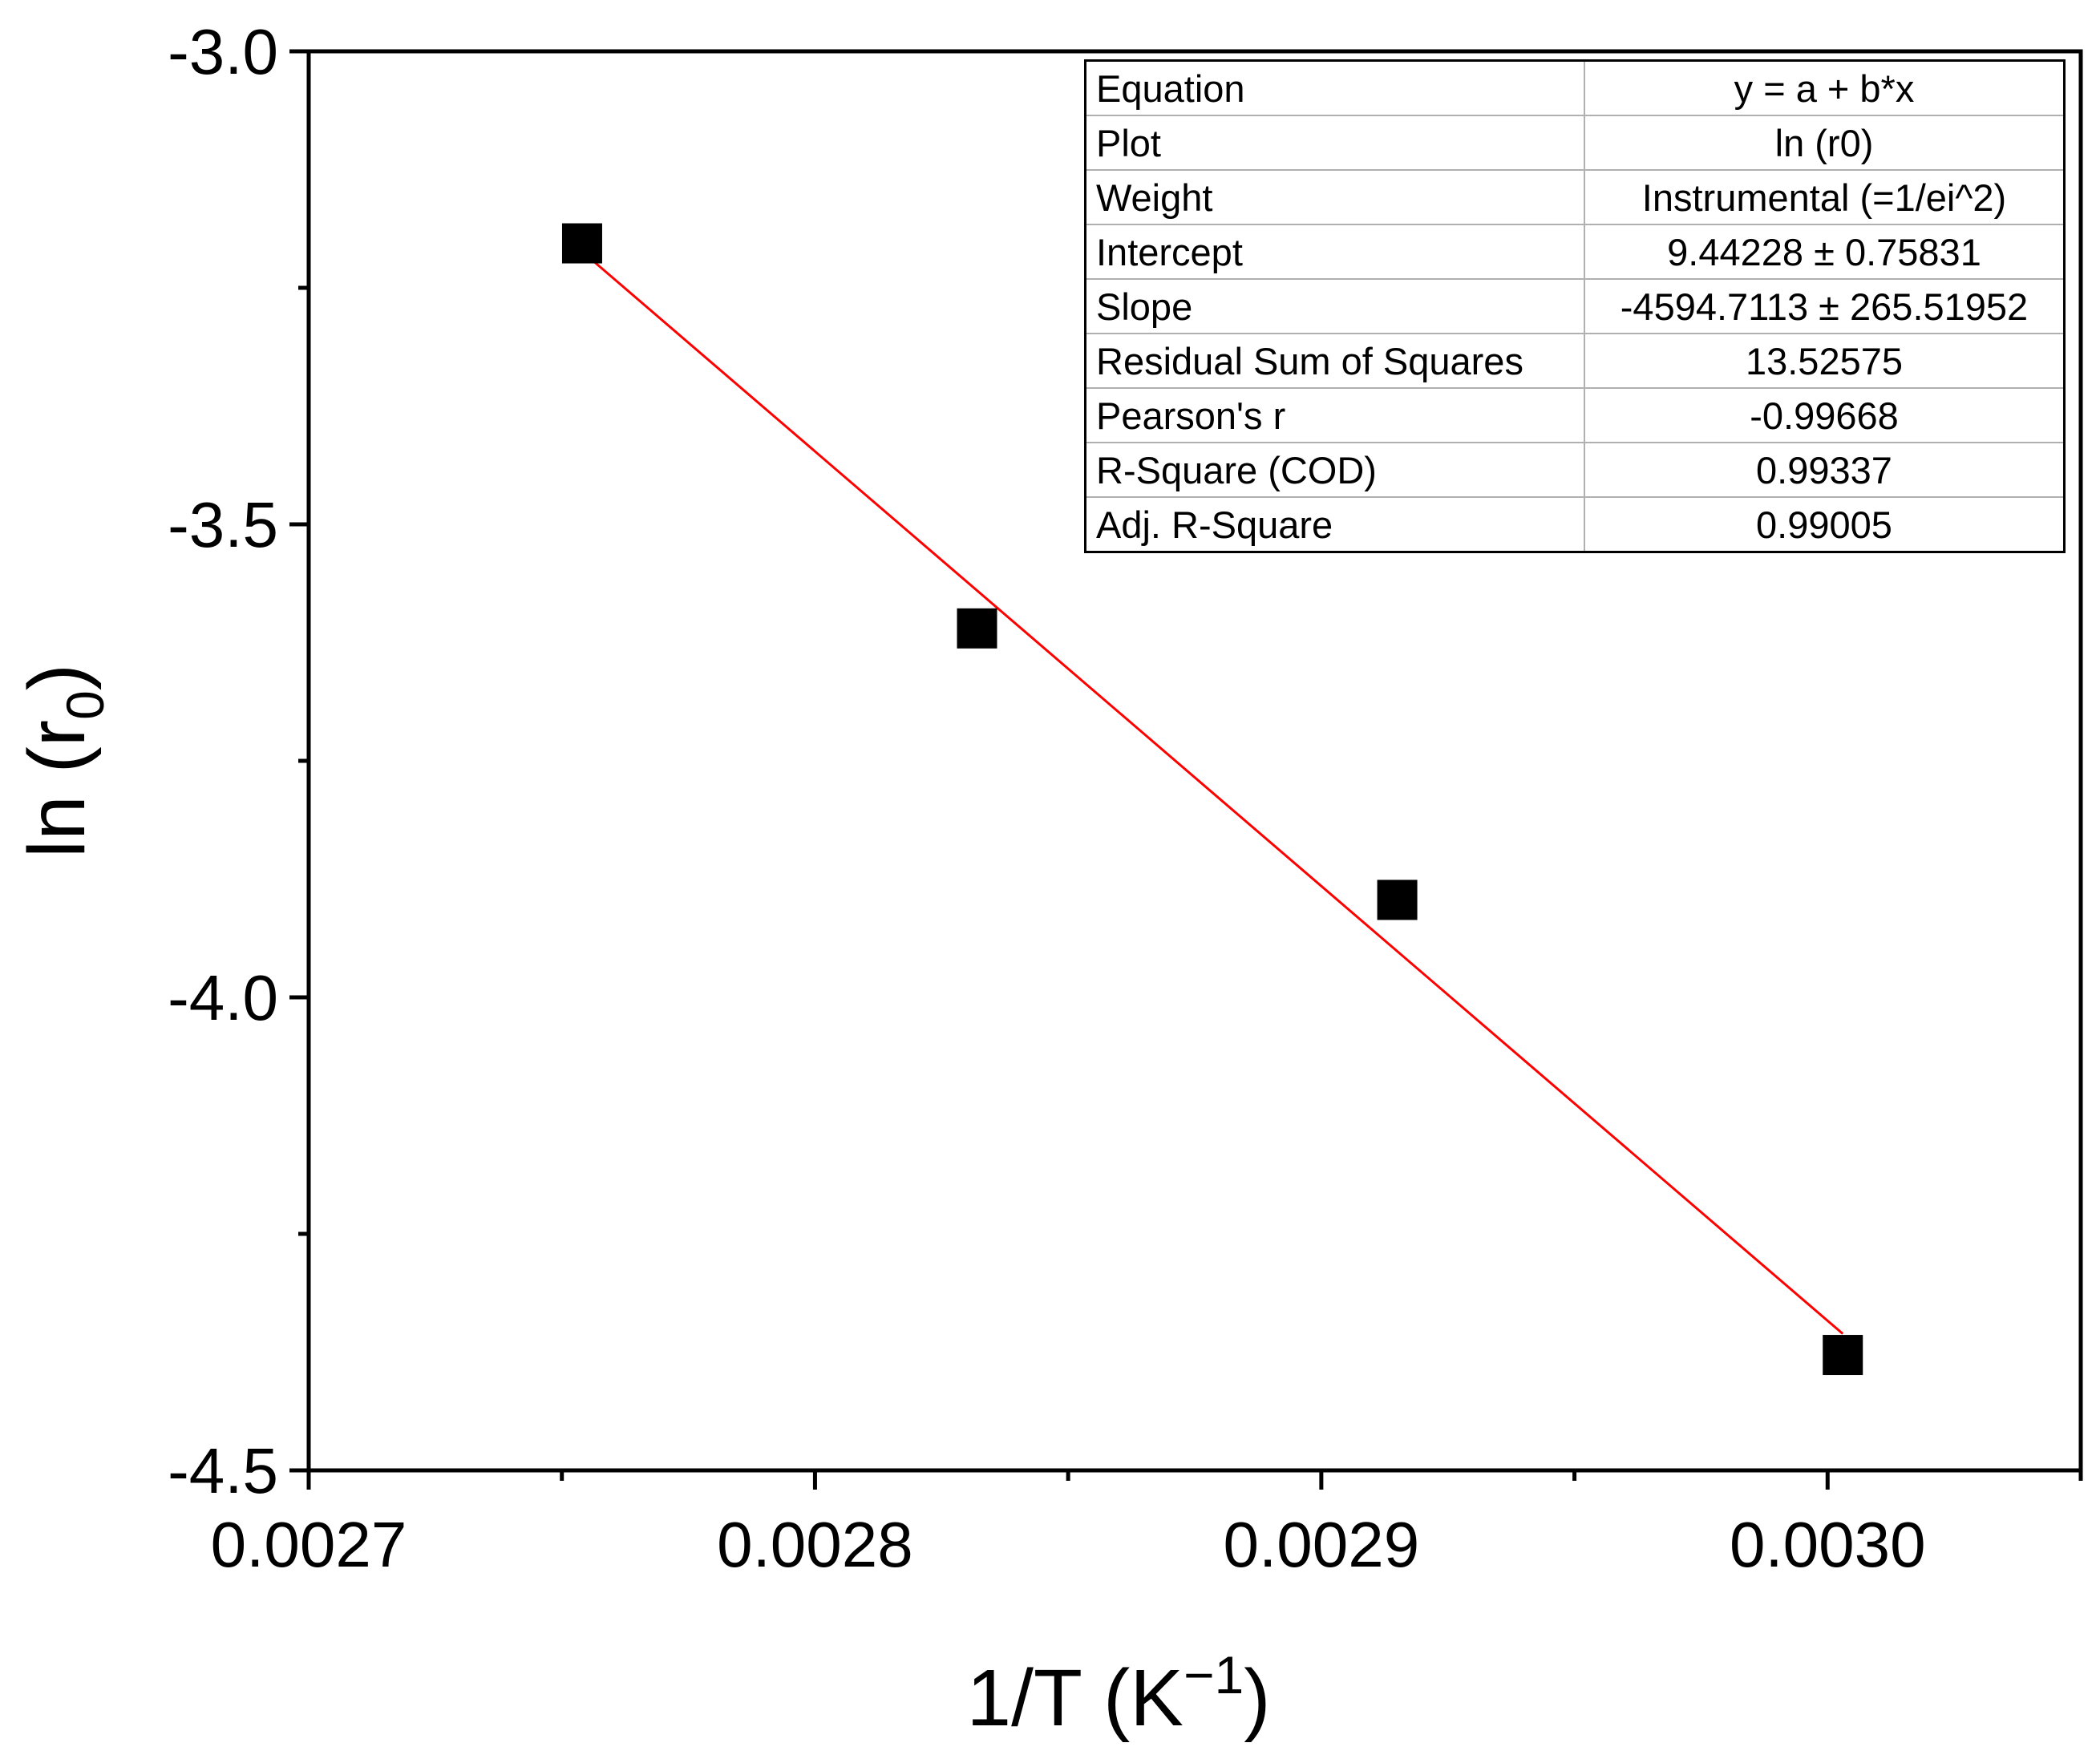 Image resolution: width=2100 pixels, height=1763 pixels. I want to click on stats-value: 0.99005, so click(1825, 524).